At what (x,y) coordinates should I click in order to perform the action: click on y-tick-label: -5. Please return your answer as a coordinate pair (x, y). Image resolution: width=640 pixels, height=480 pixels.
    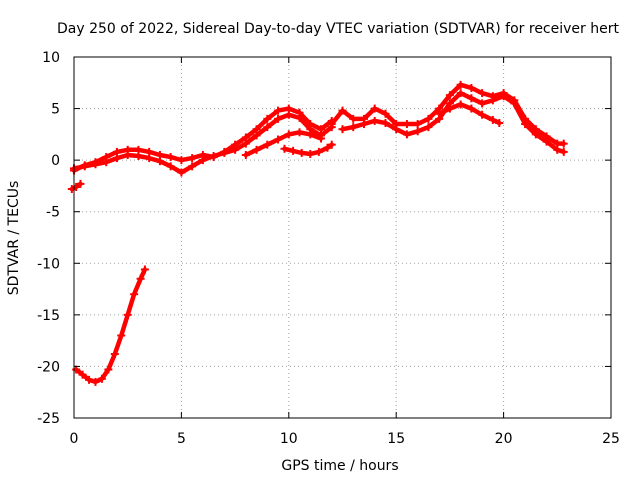
    Looking at the image, I should click on (53, 213).